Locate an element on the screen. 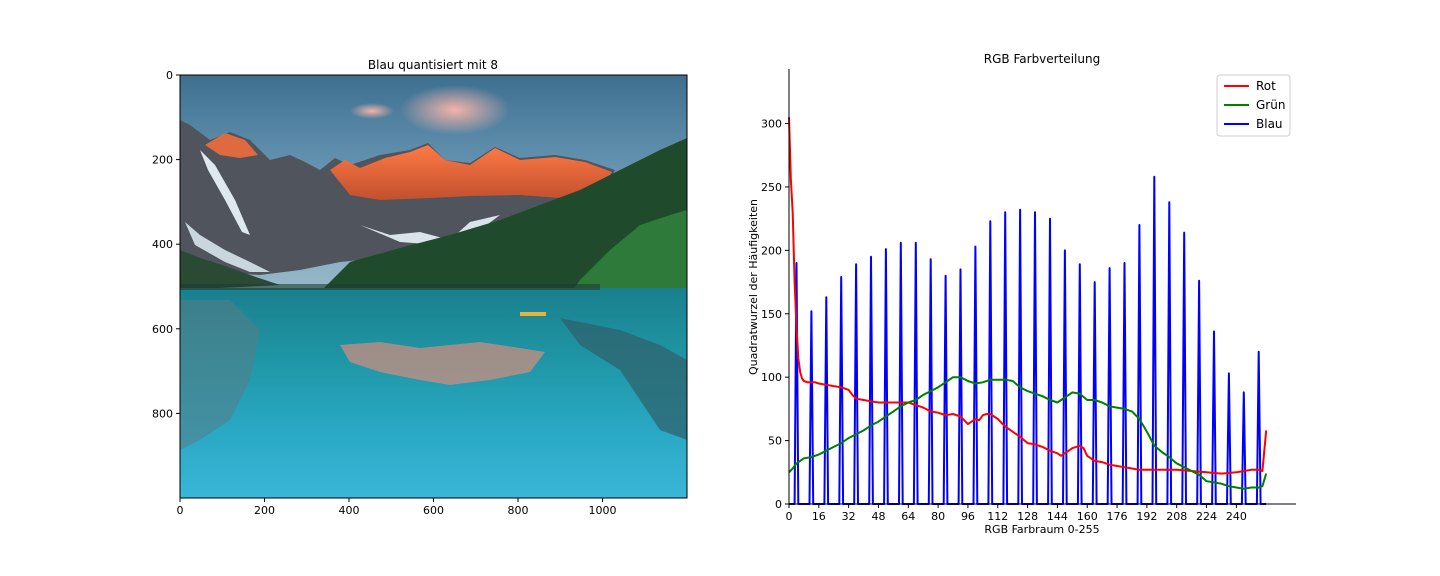  x-tick-label: 48 is located at coordinates (878, 516).